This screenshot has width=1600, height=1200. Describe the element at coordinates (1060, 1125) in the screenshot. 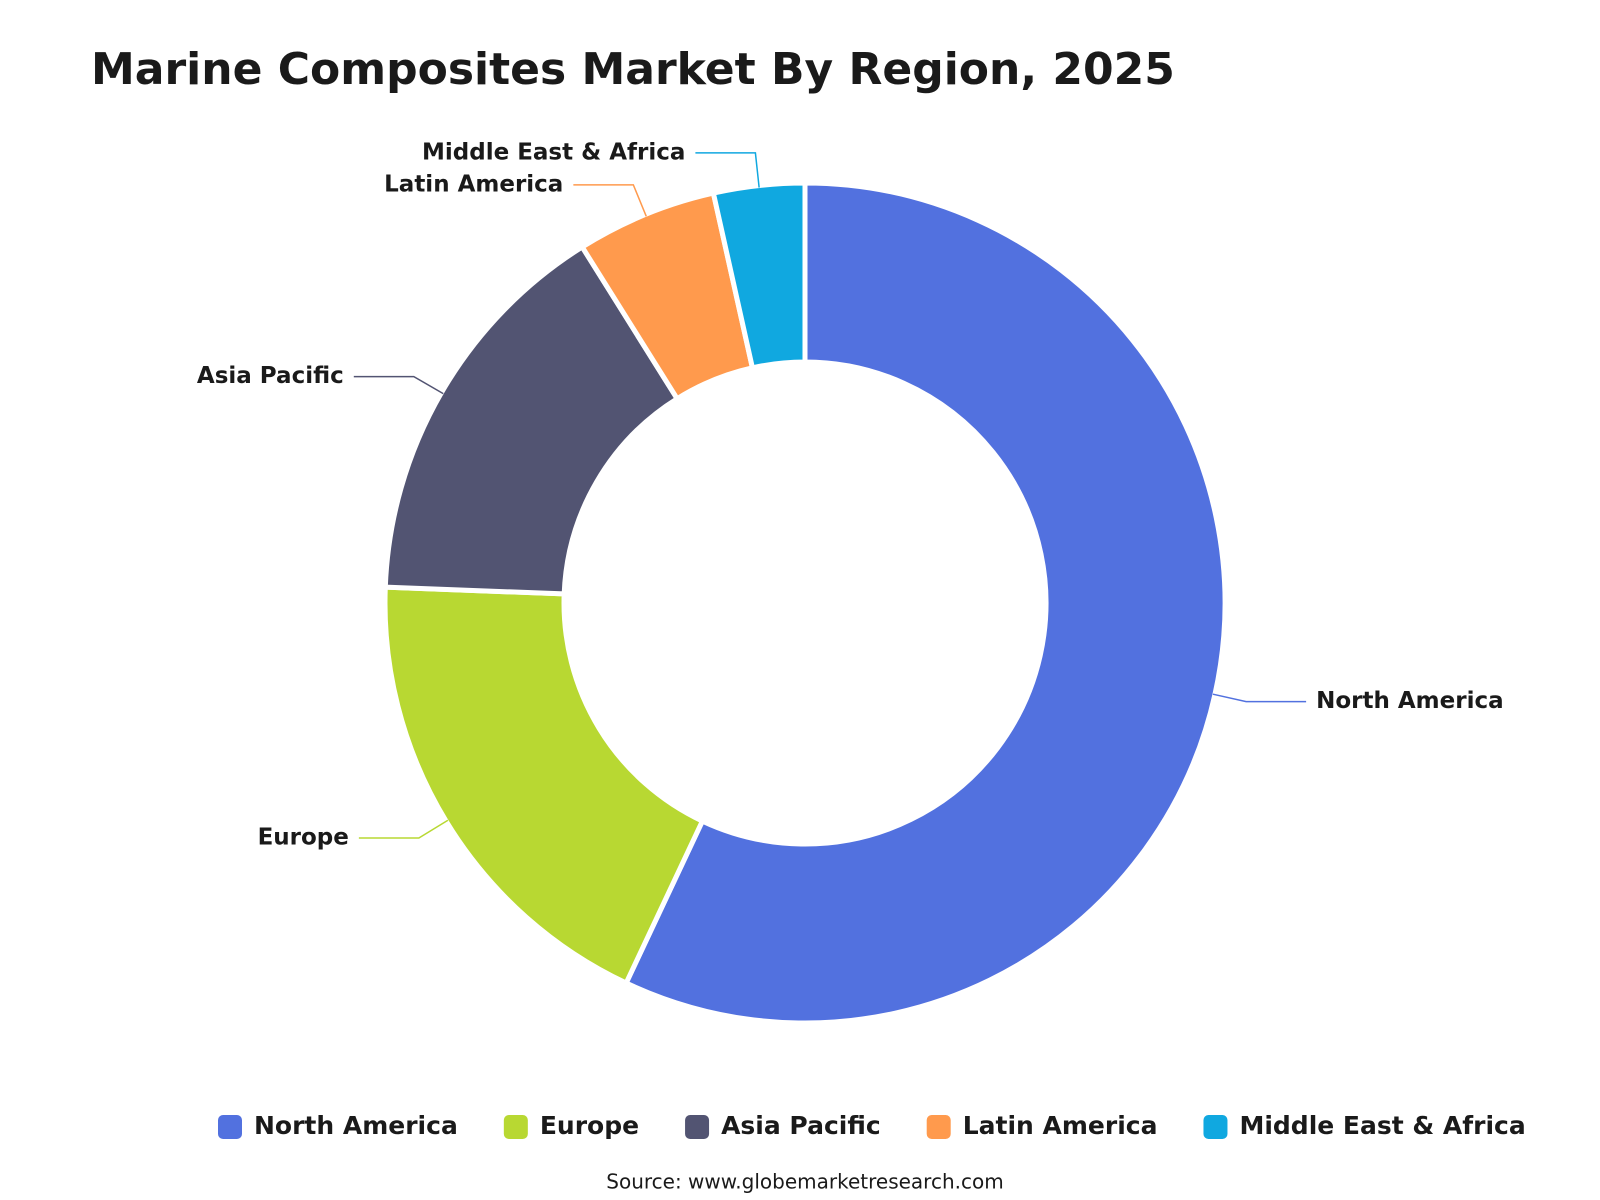

I see `legend-label: Latin America` at that location.